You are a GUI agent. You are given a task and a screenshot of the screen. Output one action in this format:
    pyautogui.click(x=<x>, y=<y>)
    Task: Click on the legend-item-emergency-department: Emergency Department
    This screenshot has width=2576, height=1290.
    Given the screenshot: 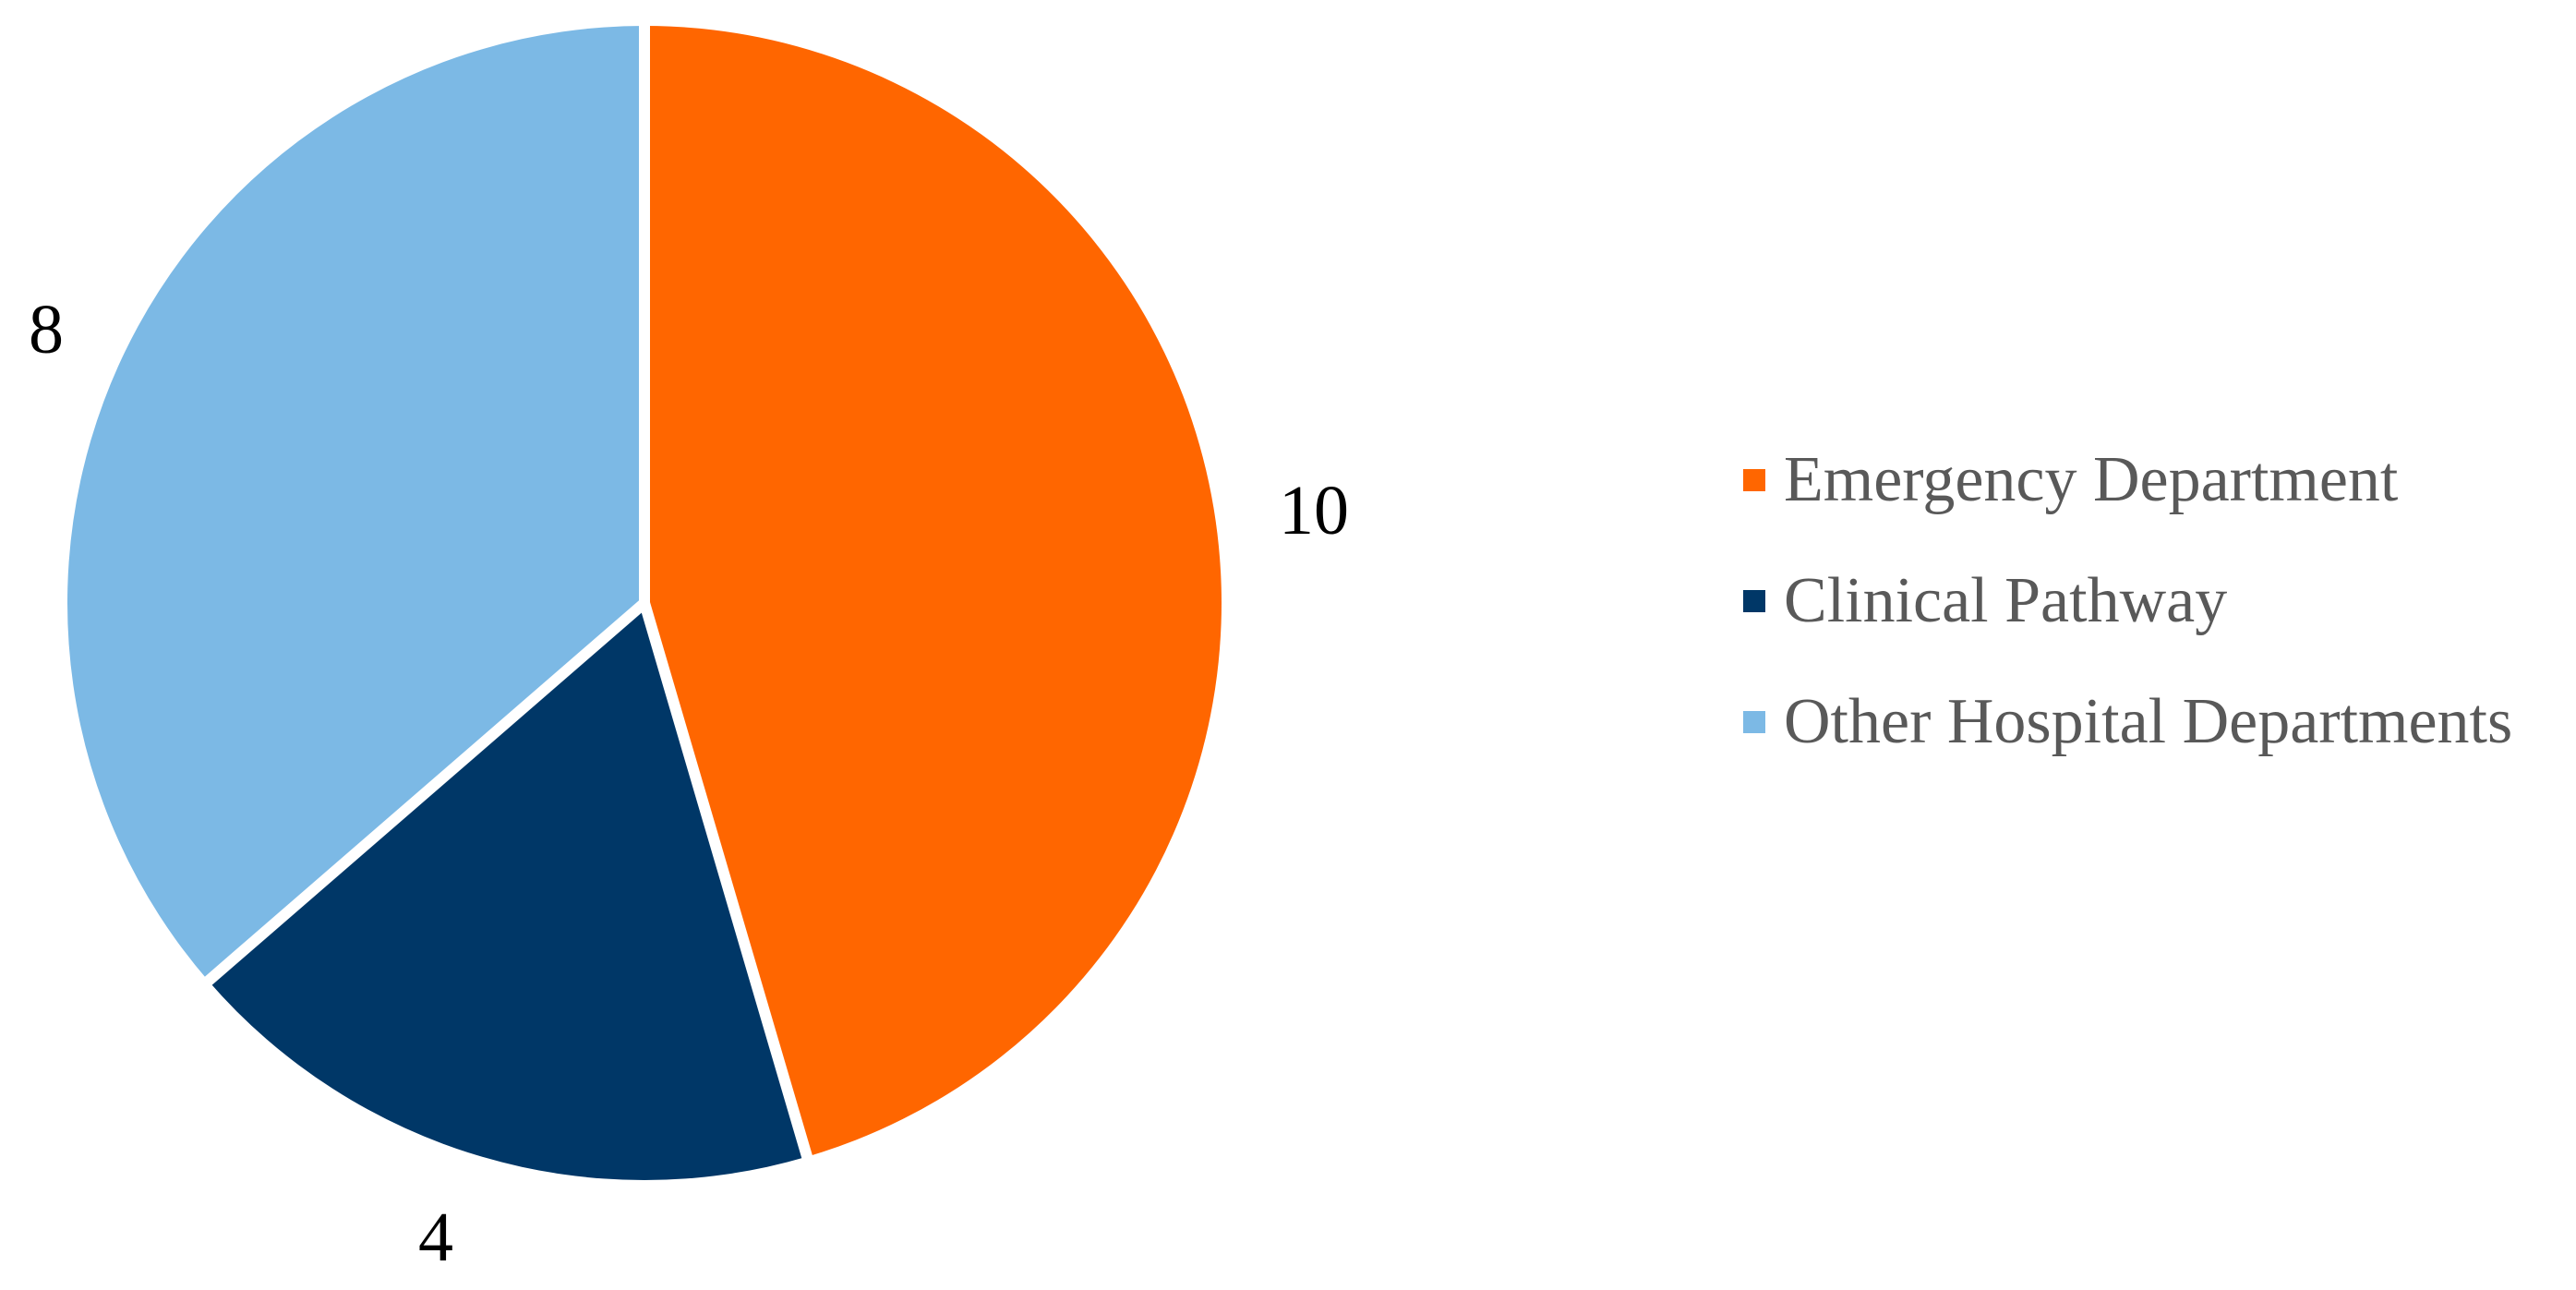 What is the action you would take?
    pyautogui.click(x=2127, y=480)
    